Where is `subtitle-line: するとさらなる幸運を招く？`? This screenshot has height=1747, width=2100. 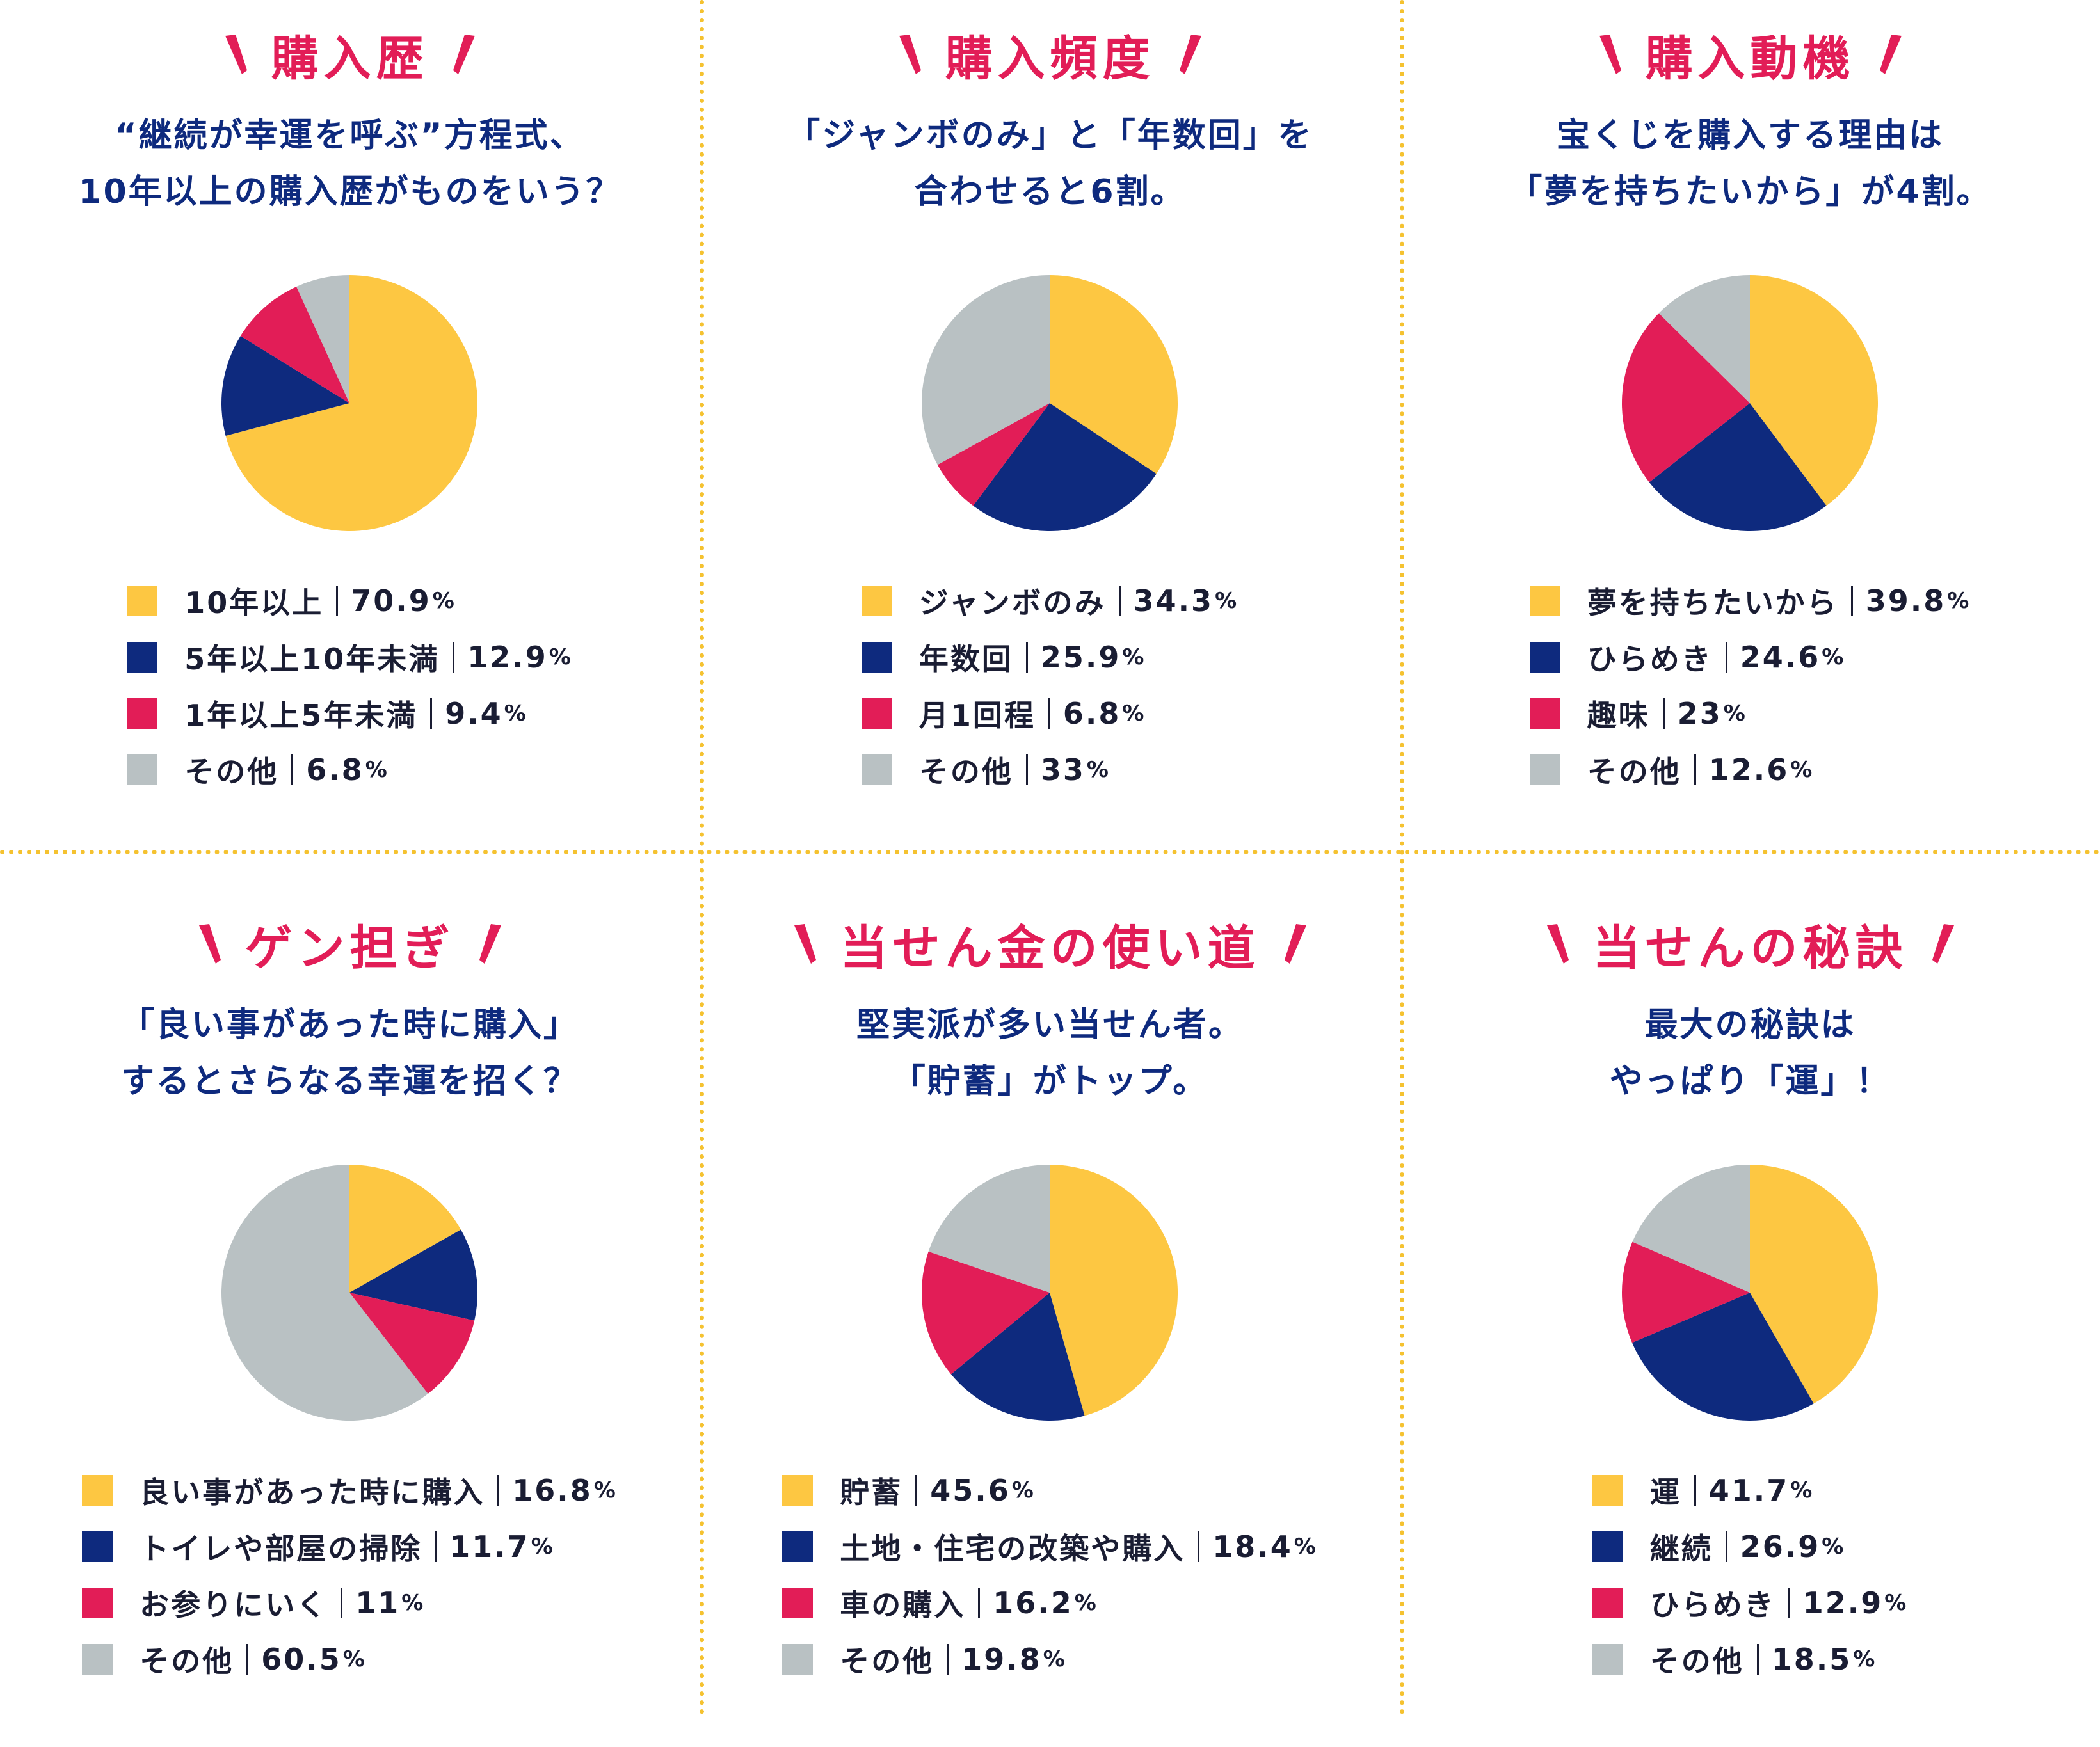
subtitle-line: するとさらなる幸運を招く？ is located at coordinates (349, 1081).